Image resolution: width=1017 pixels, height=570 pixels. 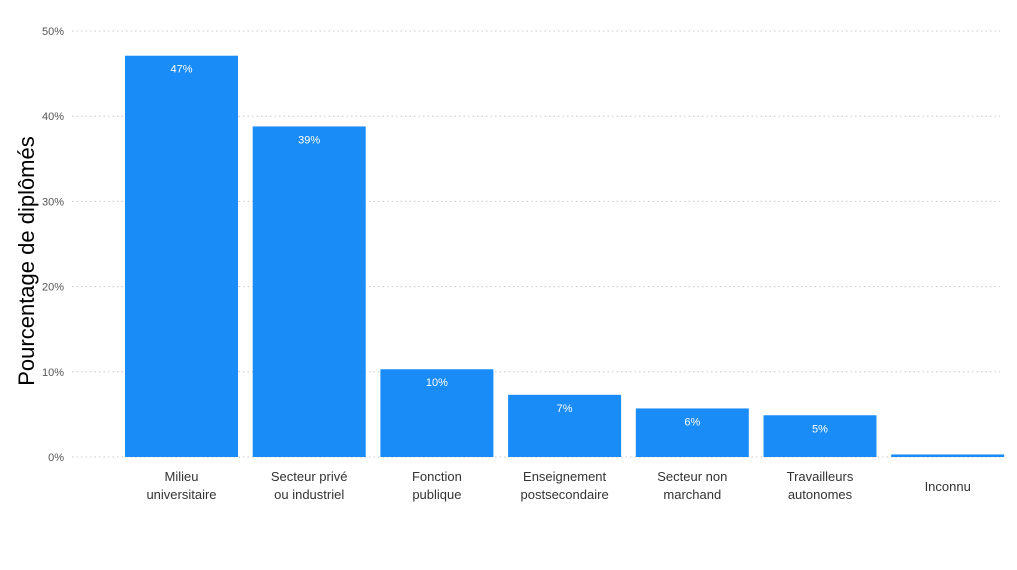 What do you see at coordinates (181, 70) in the screenshot?
I see `data-label: 47%` at bounding box center [181, 70].